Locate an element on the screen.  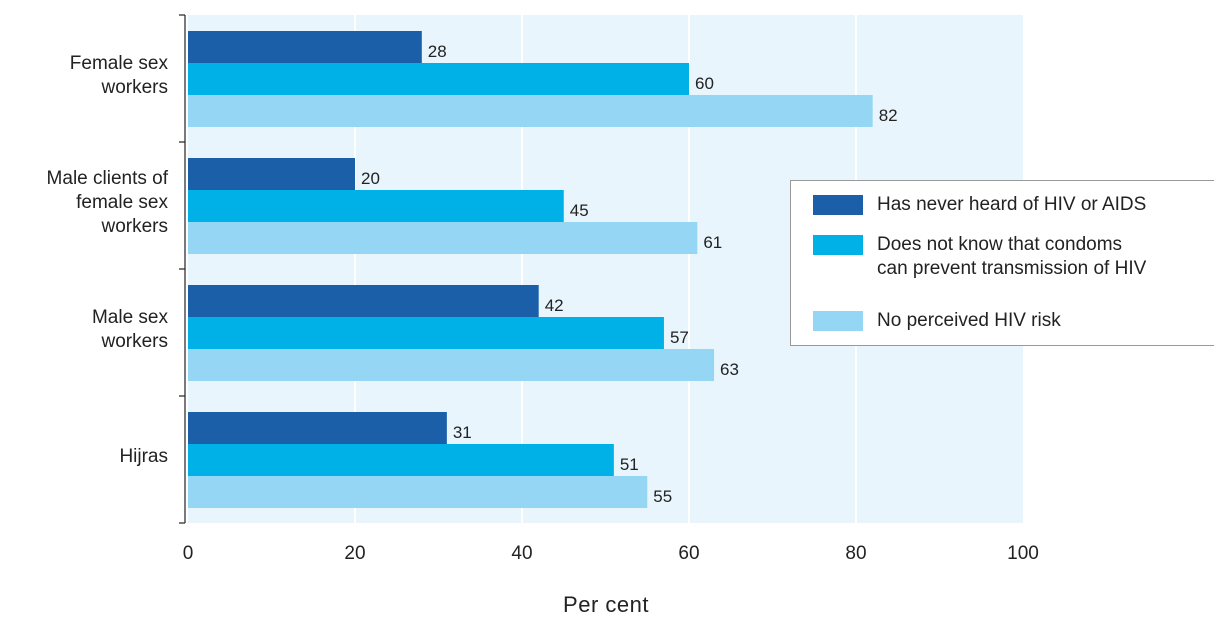
category-label: Male sex workers is located at coordinates (129, 329).